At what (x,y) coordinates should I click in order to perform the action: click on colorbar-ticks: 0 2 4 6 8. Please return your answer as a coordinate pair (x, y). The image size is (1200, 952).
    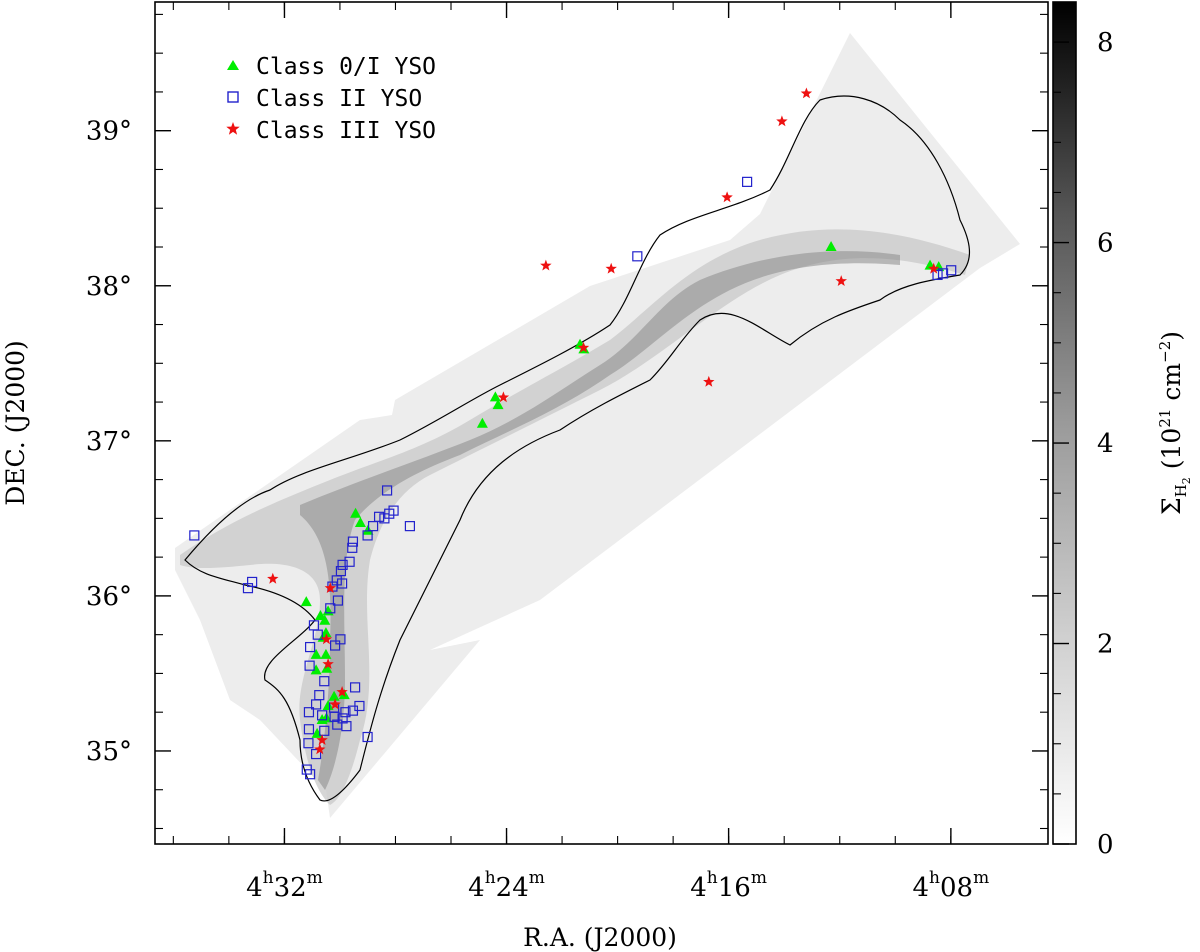
    Looking at the image, I should click on (1083, 444).